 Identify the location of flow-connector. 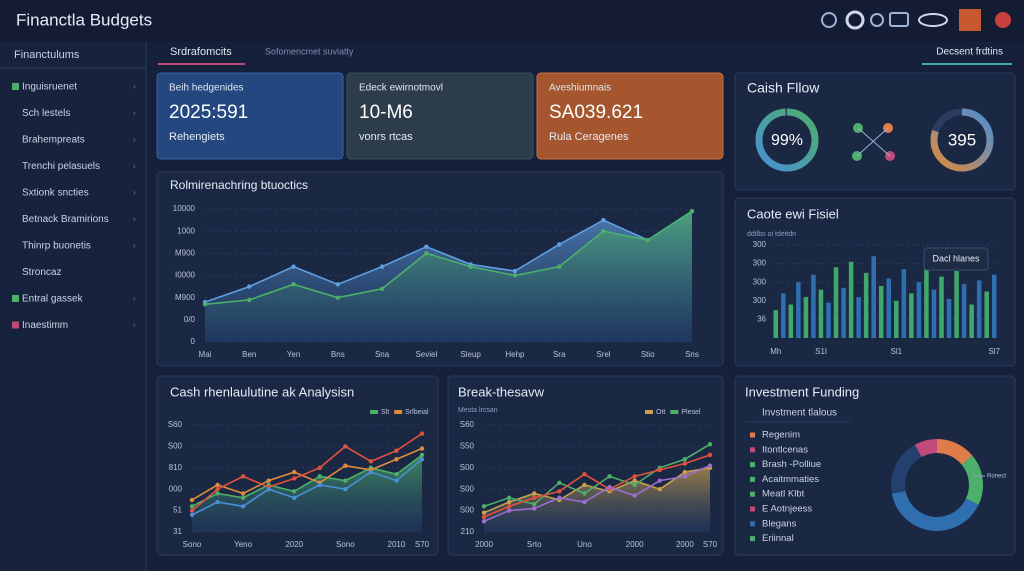
(873, 142).